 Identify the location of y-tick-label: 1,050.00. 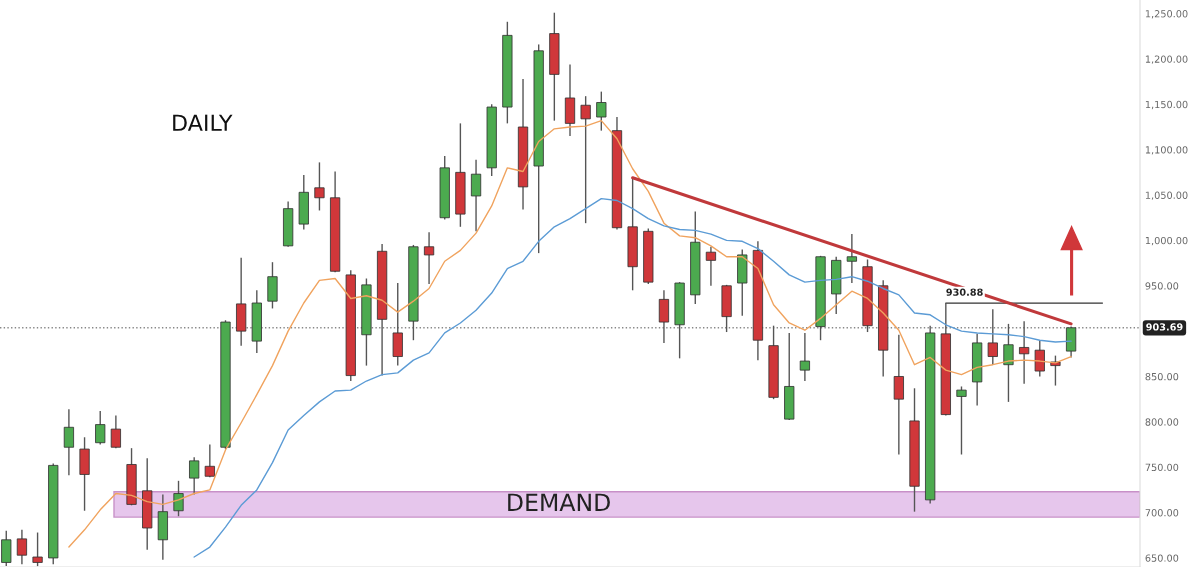
(1166, 195).